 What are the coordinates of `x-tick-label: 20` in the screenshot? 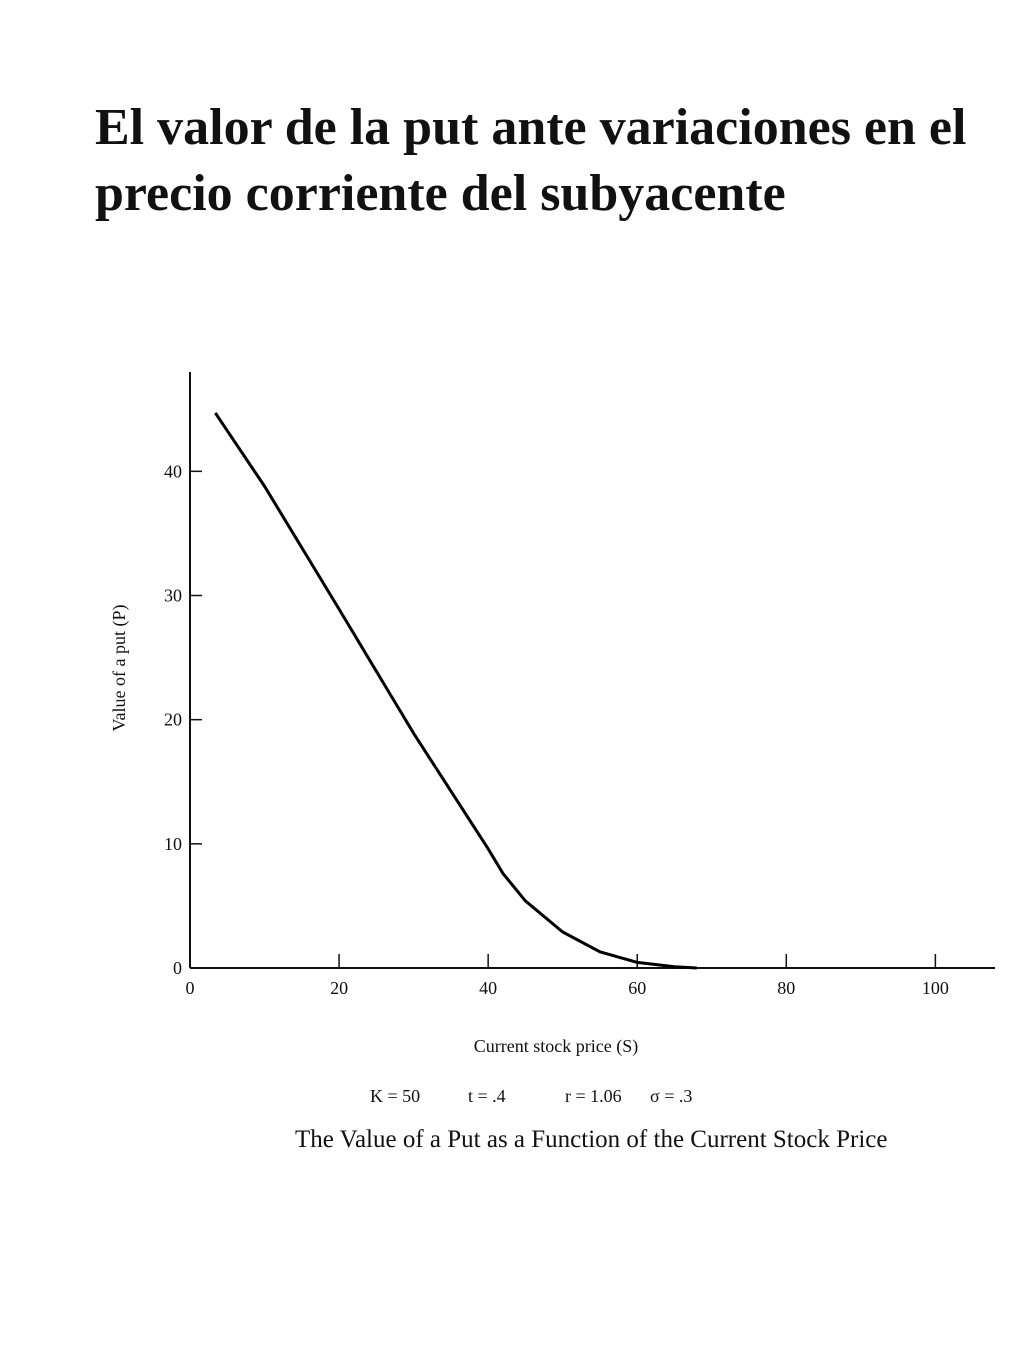 It's located at (339, 988).